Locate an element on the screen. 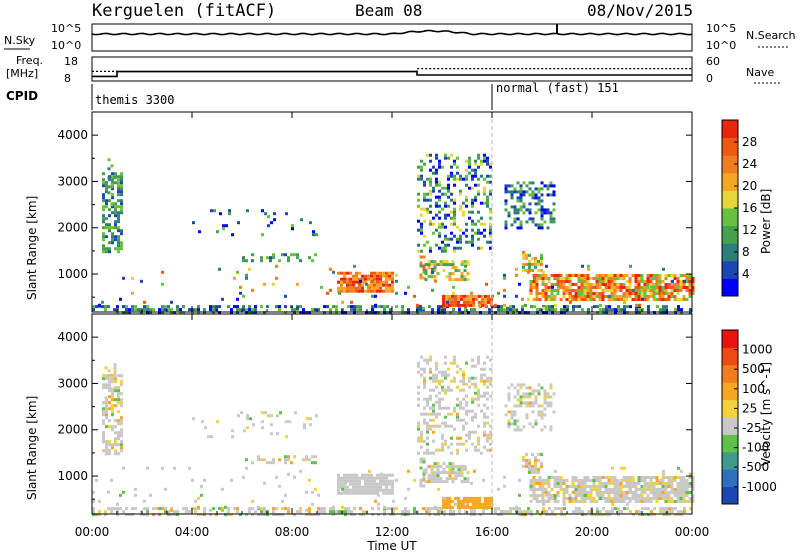  nave-series-line is located at coordinates (392, 70).